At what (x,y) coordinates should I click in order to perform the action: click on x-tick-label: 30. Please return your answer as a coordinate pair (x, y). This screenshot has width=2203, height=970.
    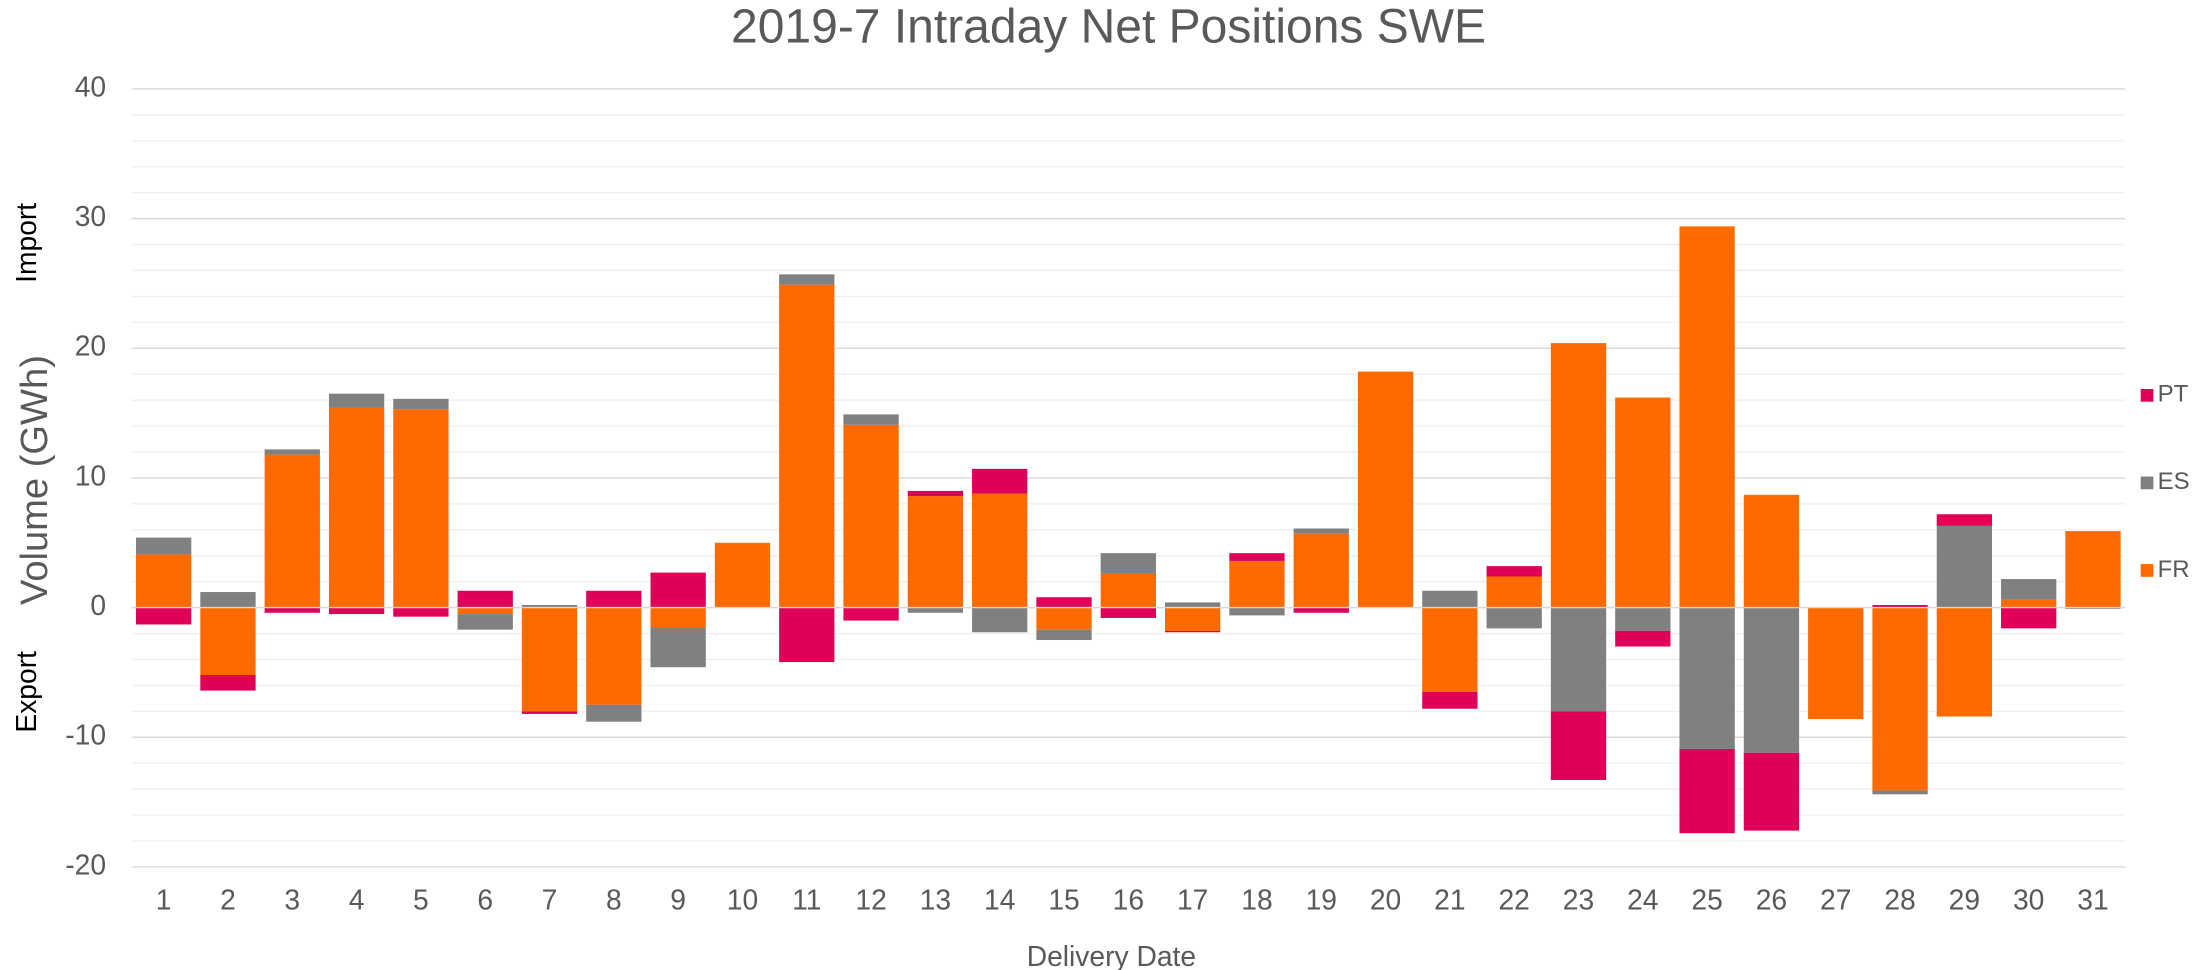
    Looking at the image, I should click on (2028, 900).